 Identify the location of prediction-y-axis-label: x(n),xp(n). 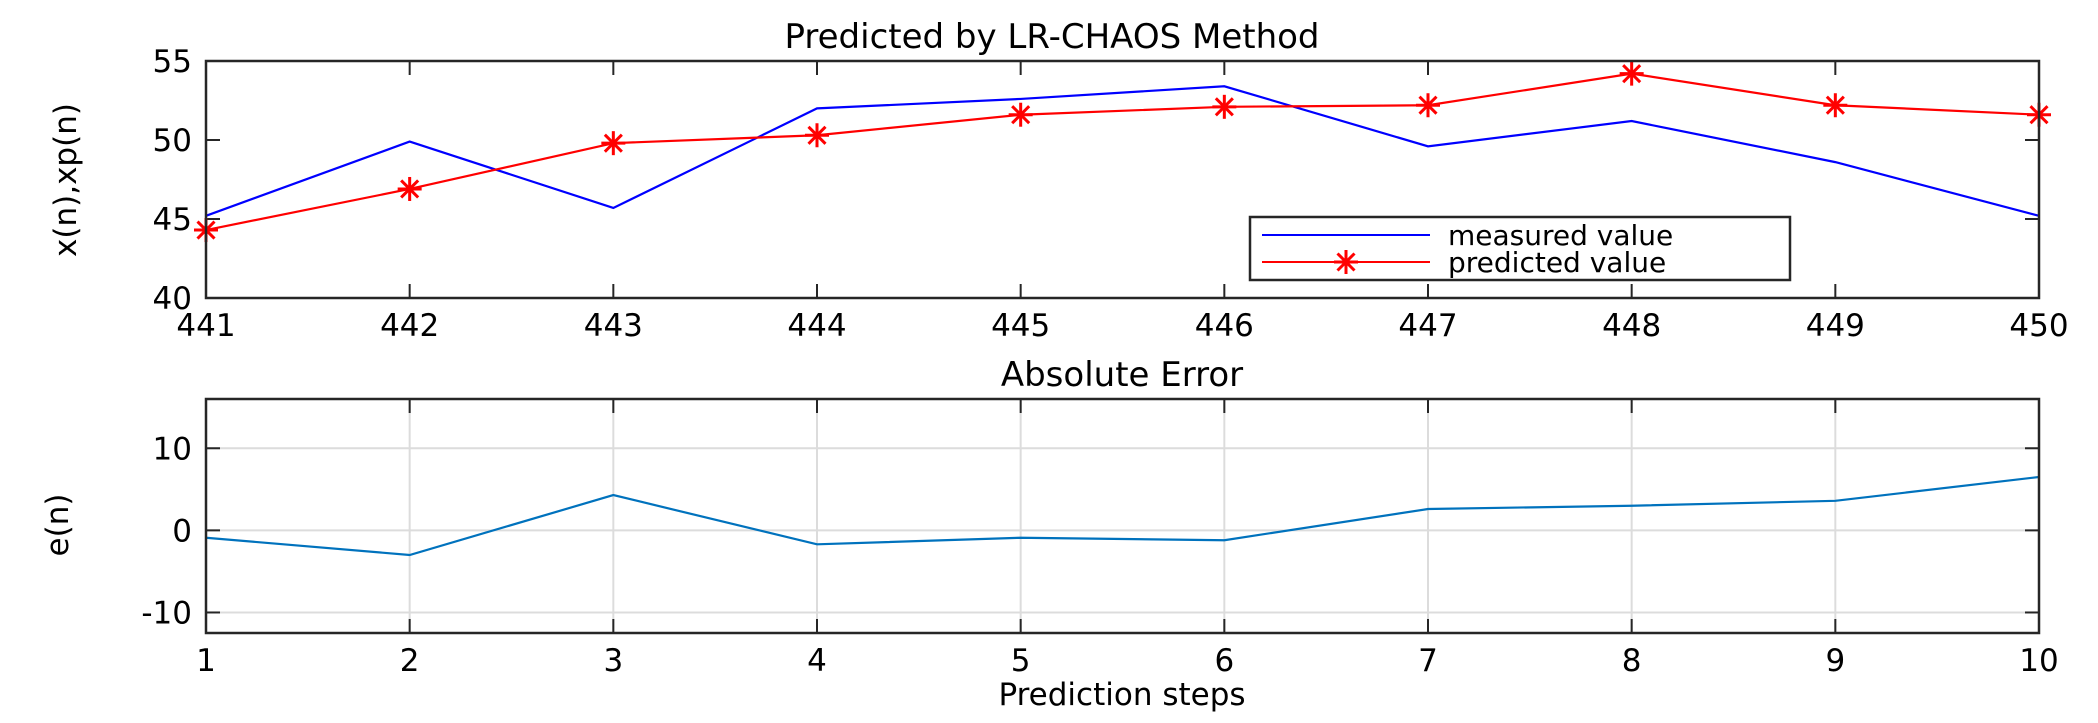
(66, 180).